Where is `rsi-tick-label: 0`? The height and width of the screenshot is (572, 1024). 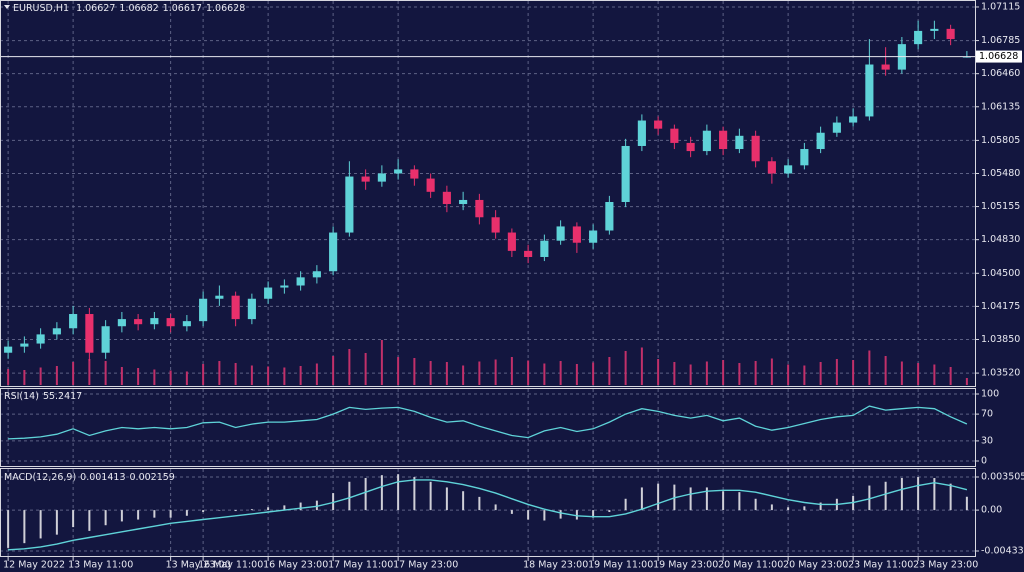
rsi-tick-label: 0 is located at coordinates (984, 461).